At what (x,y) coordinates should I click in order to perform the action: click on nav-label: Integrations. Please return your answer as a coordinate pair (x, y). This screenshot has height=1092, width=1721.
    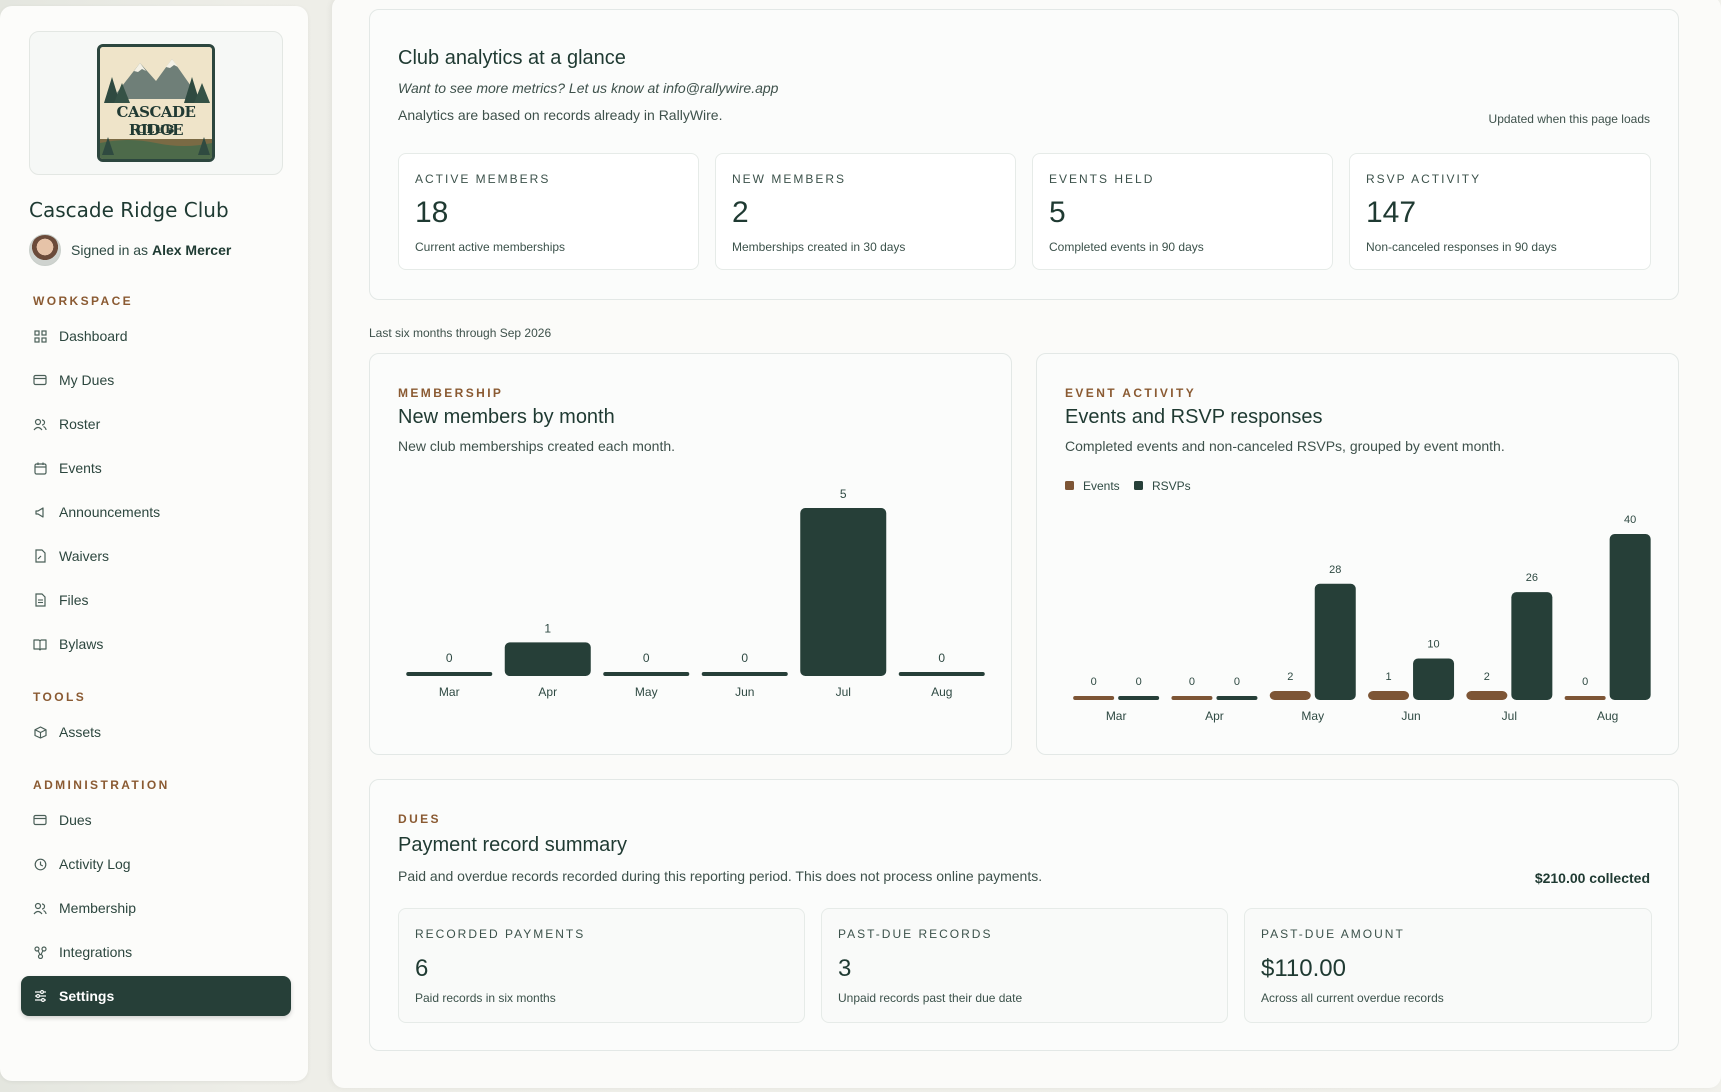
    Looking at the image, I should click on (96, 952).